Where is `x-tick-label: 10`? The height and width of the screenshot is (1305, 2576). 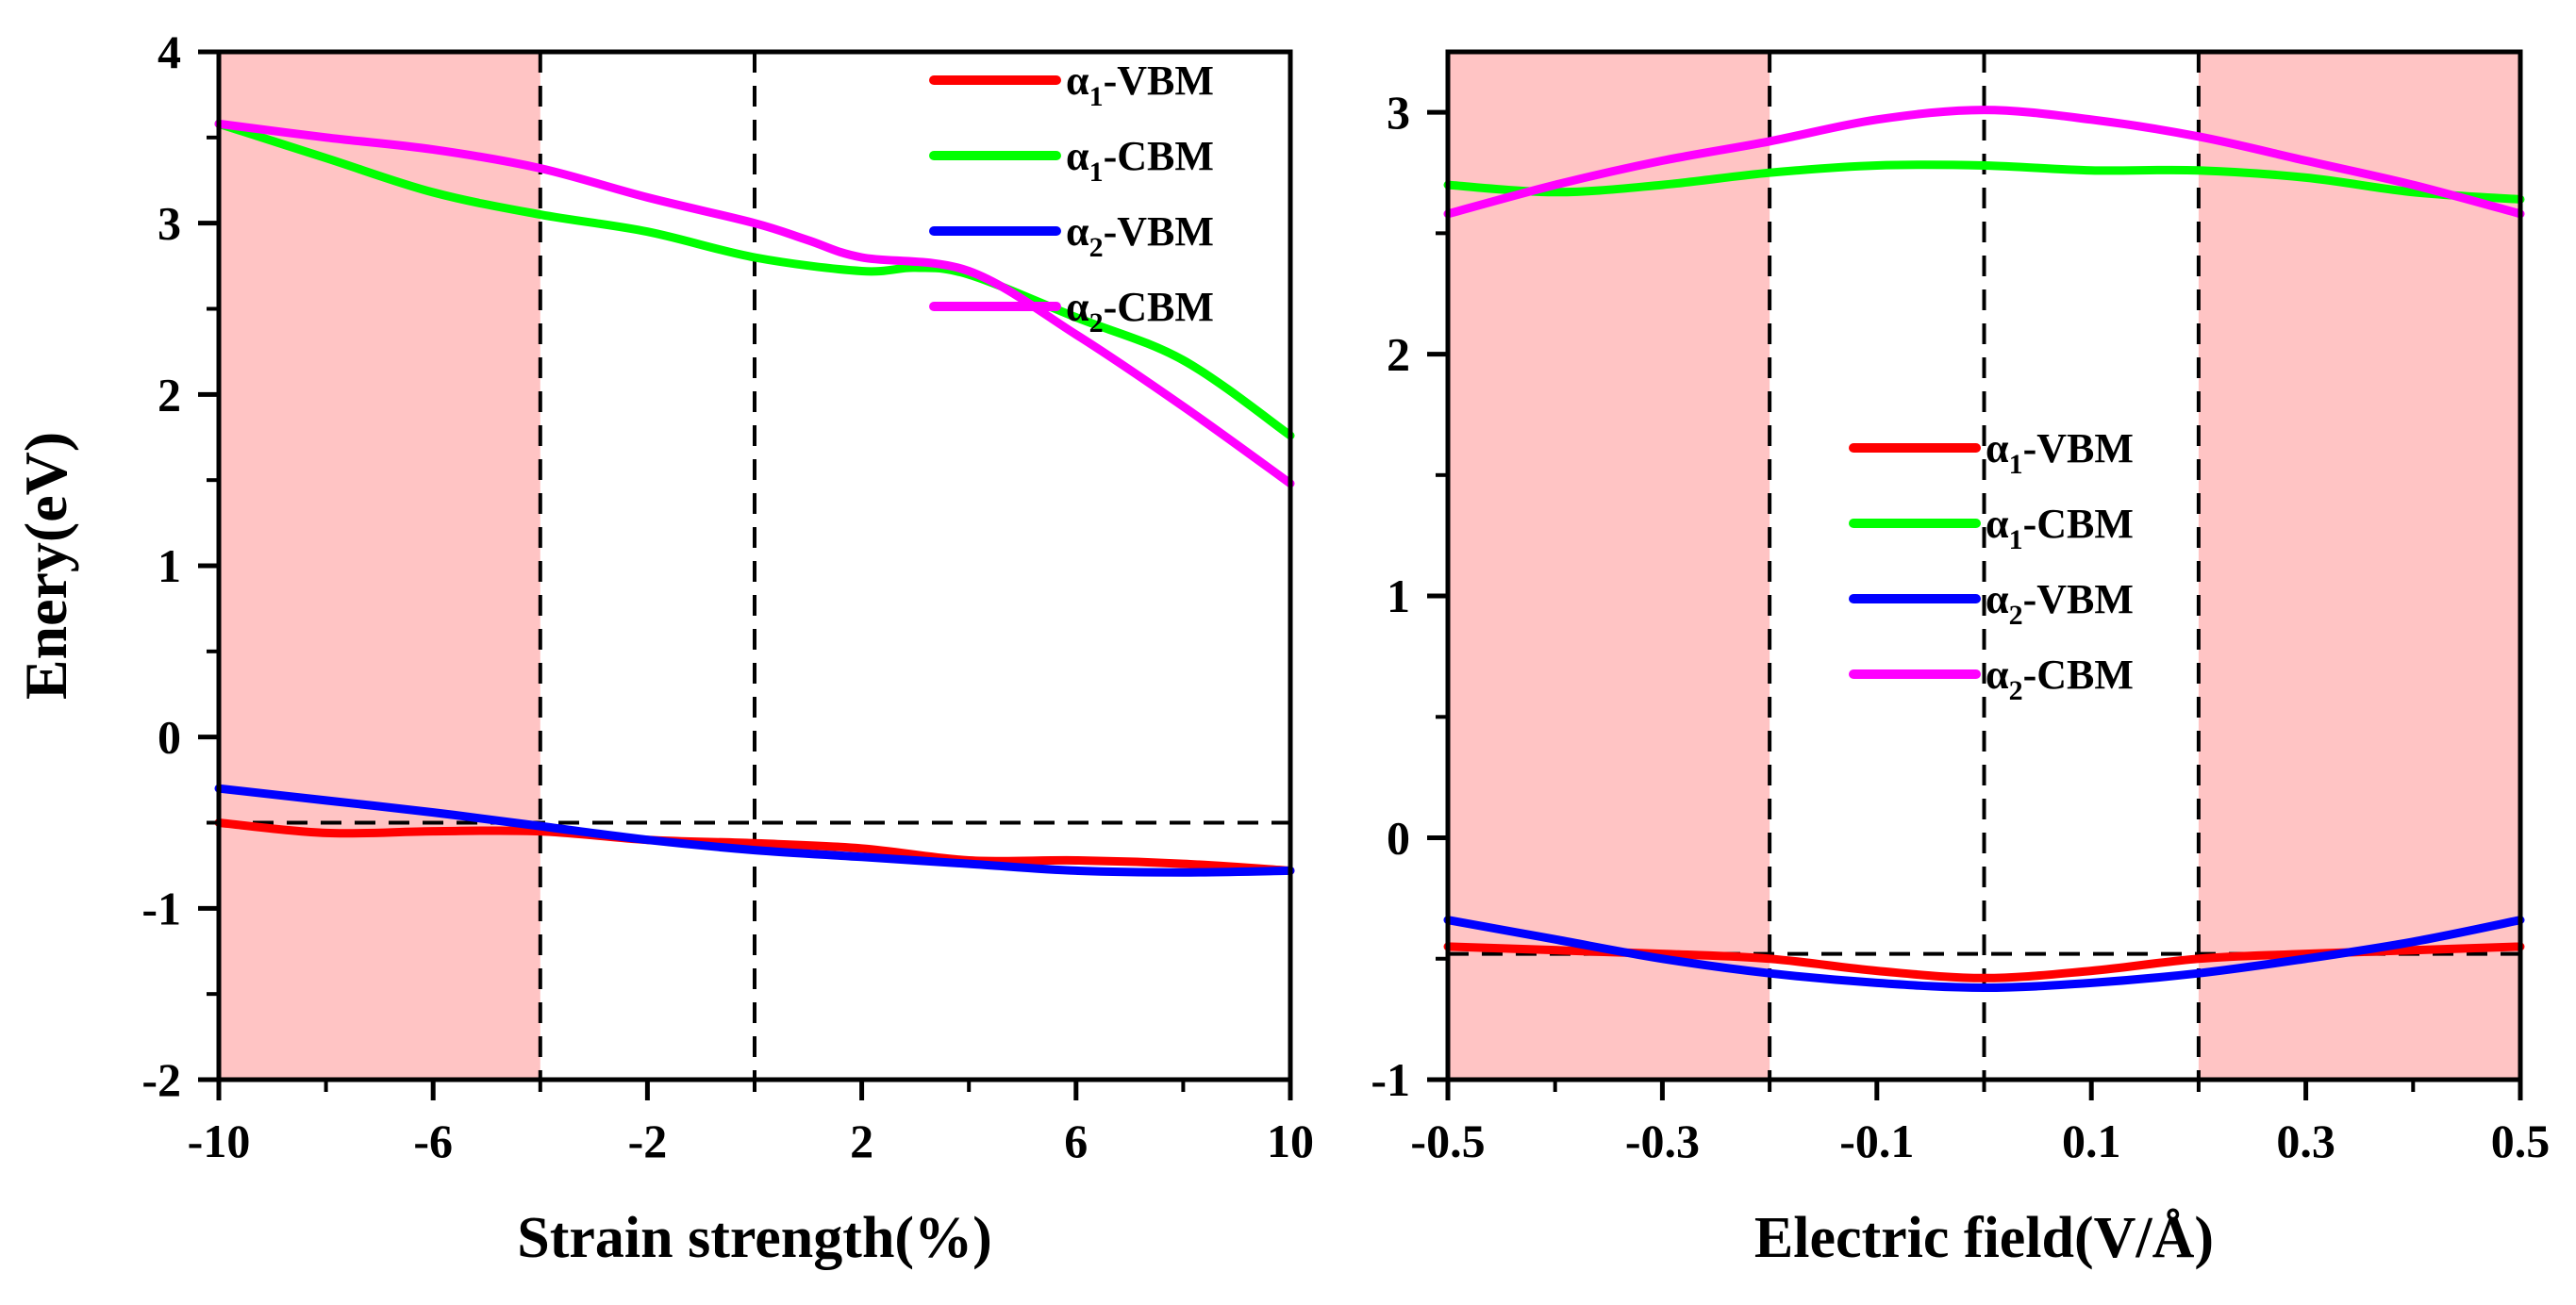
x-tick-label: 10 is located at coordinates (1290, 1141).